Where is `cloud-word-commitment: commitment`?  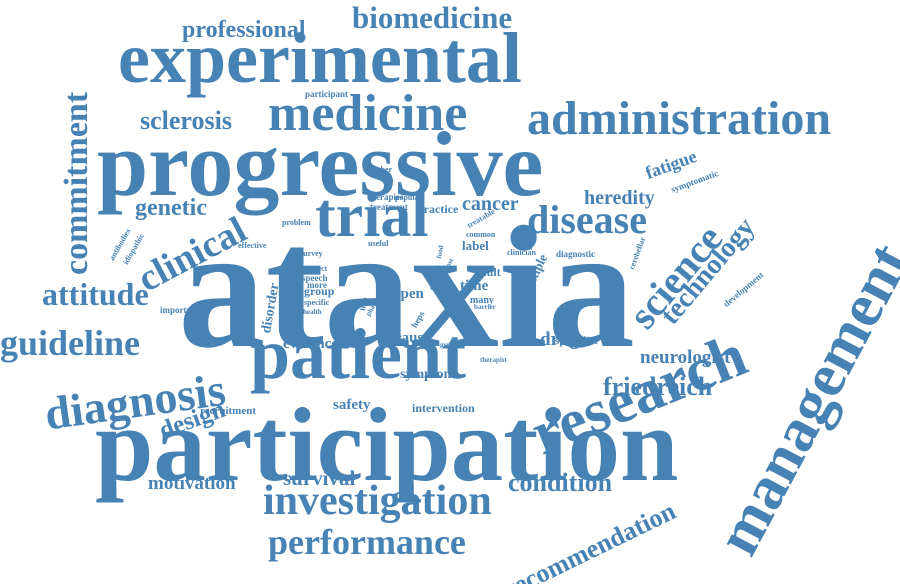 cloud-word-commitment: commitment is located at coordinates (76, 183).